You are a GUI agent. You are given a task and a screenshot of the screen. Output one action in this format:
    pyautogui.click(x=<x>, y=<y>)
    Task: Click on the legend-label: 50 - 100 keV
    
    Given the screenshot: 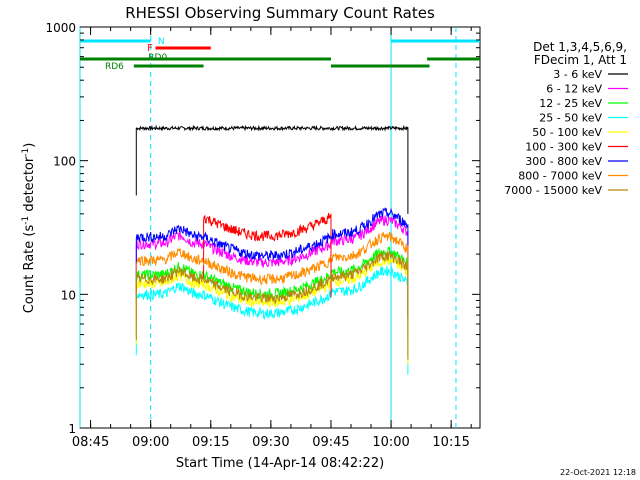 What is the action you would take?
    pyautogui.click(x=567, y=132)
    